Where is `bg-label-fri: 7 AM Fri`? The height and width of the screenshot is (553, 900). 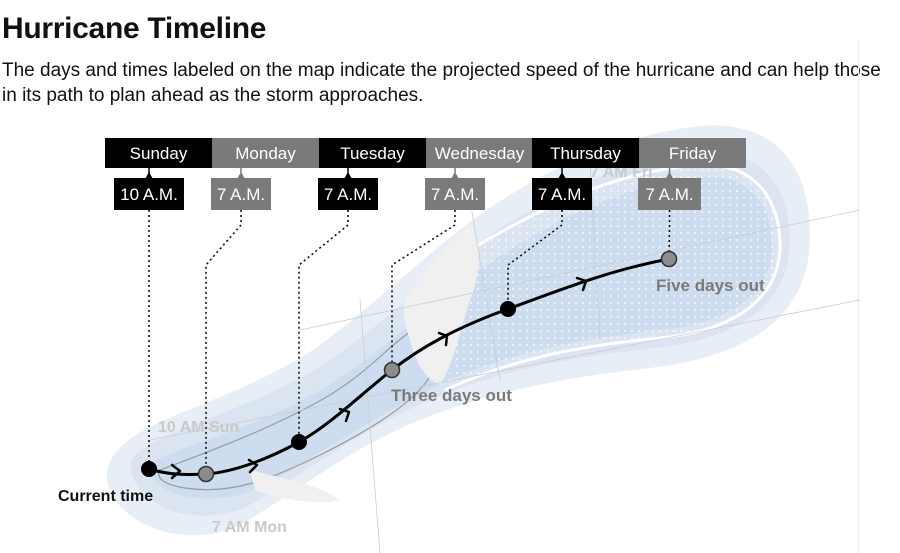 bg-label-fri: 7 AM Fri is located at coordinates (621, 172).